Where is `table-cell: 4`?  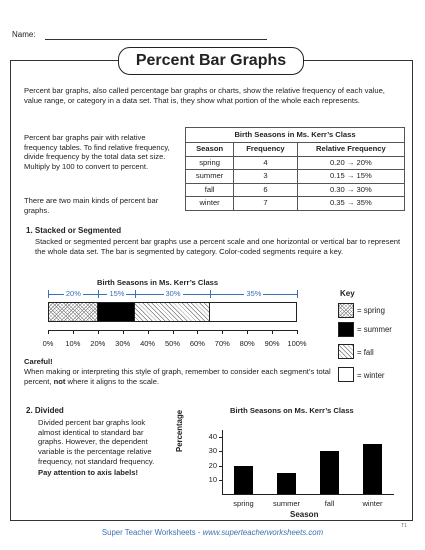 table-cell: 4 is located at coordinates (265, 162).